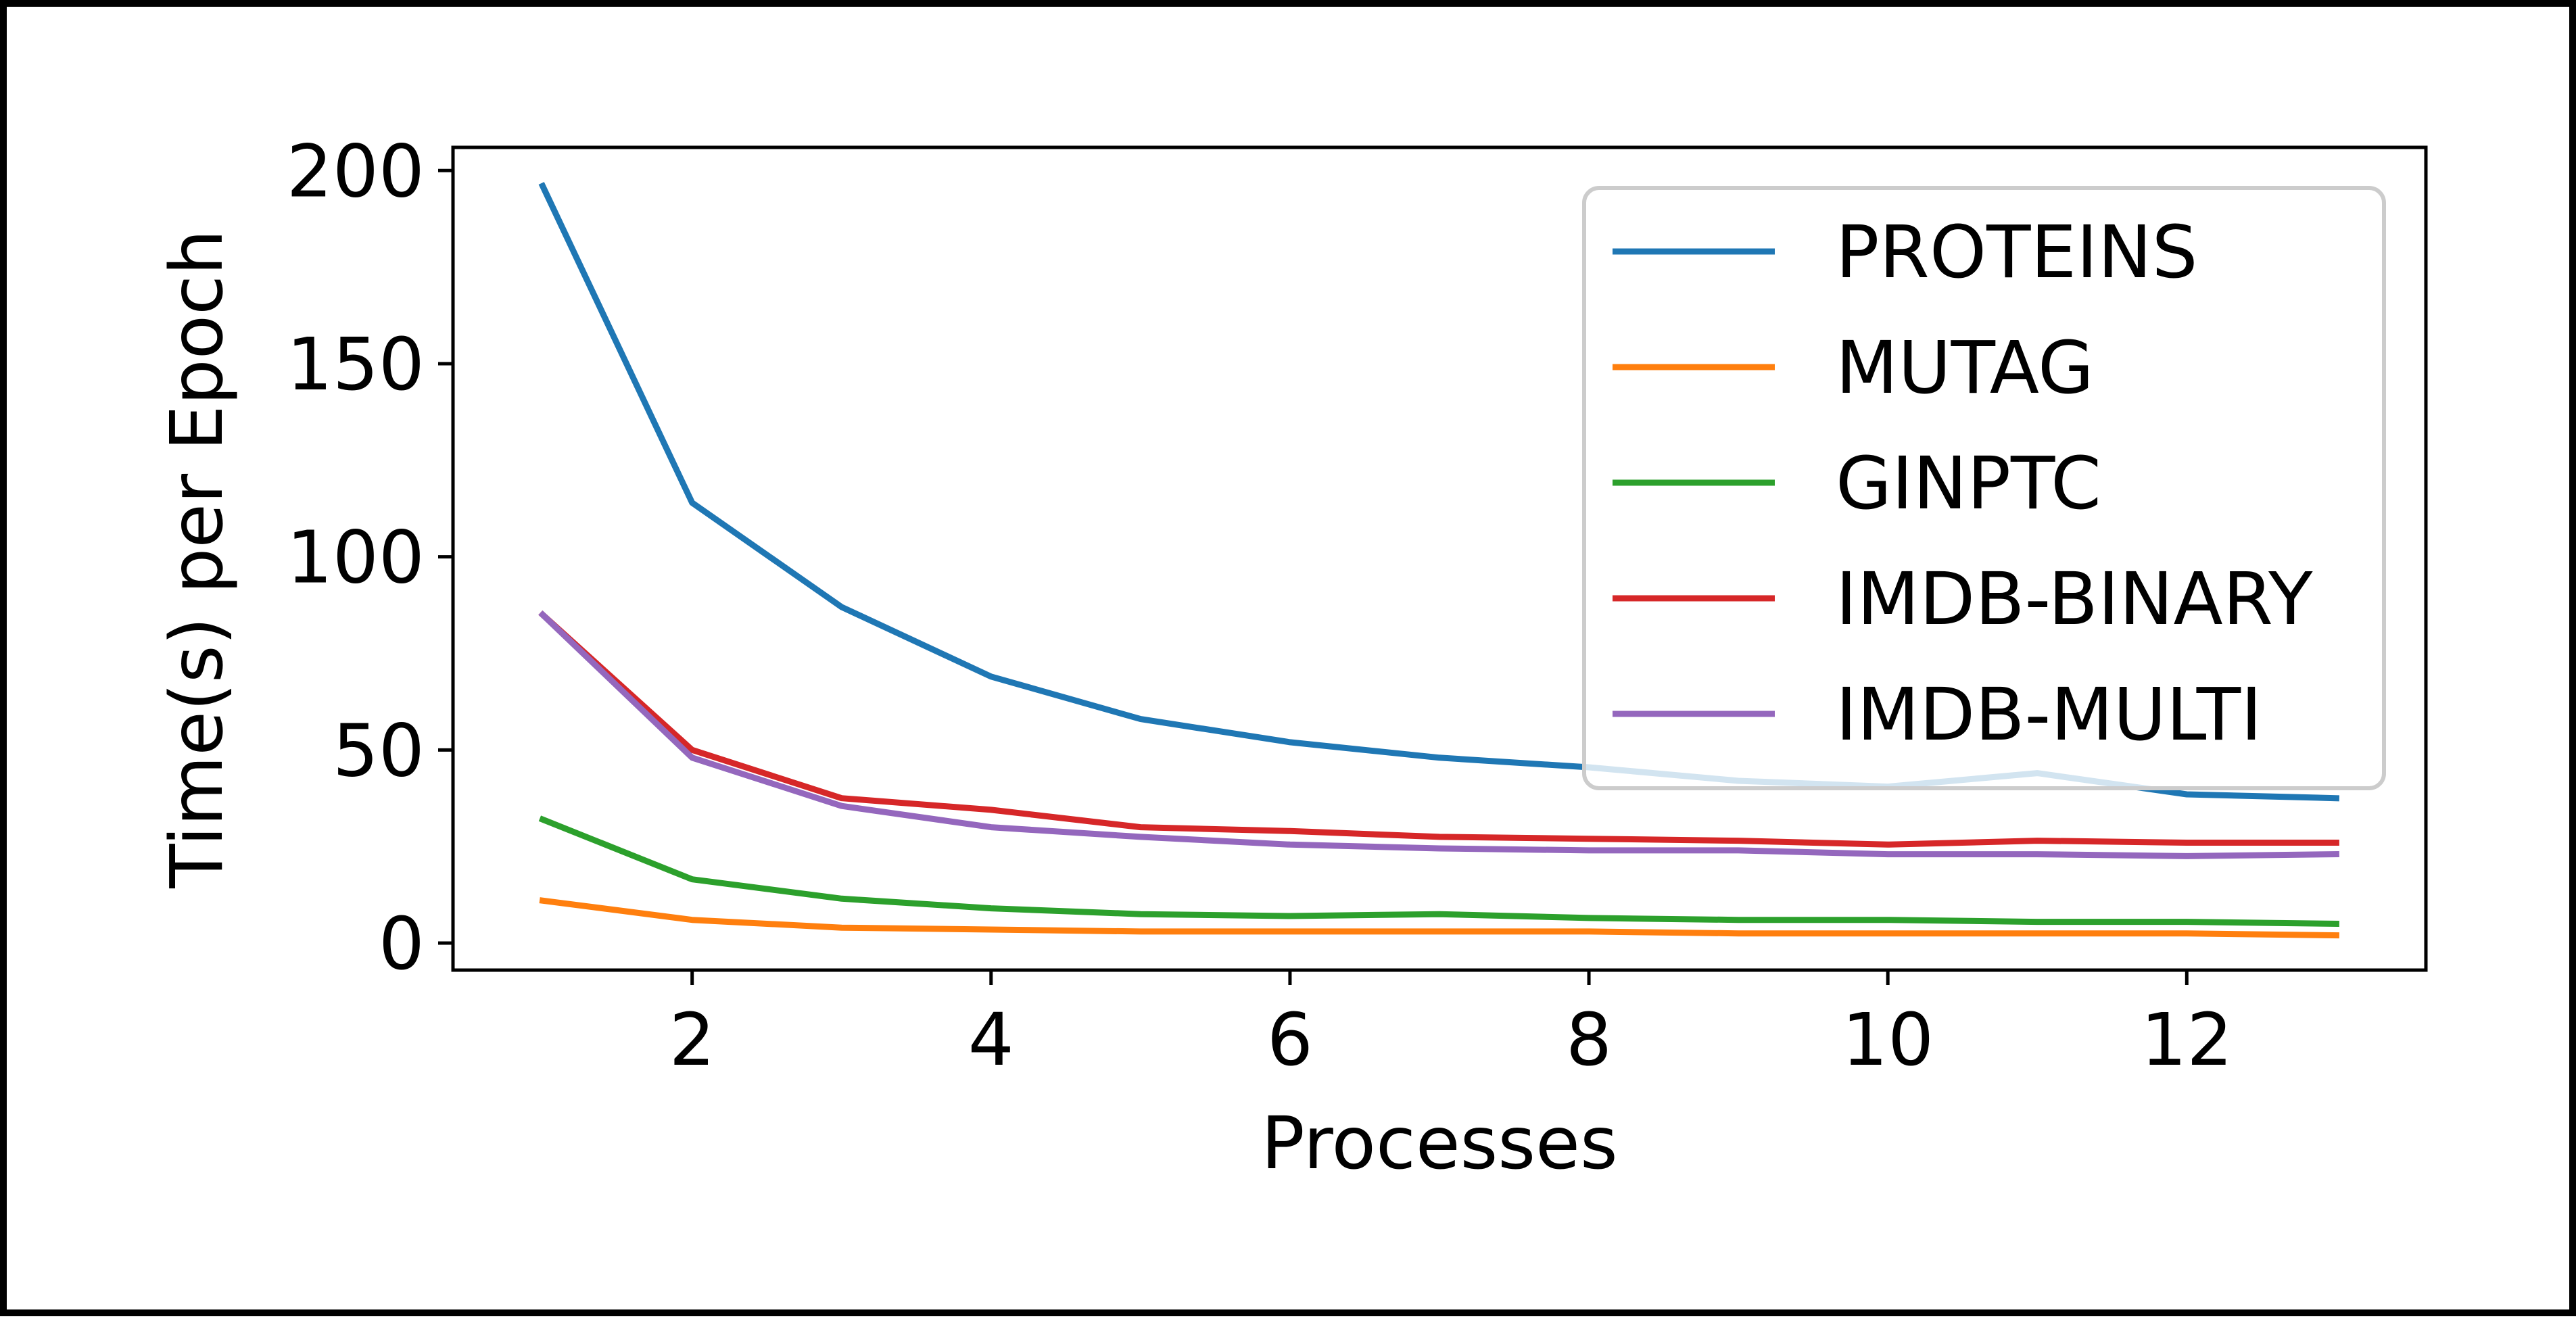 The width and height of the screenshot is (2576, 1323). What do you see at coordinates (197, 559) in the screenshot?
I see `y-axis-title: Time(s) per Epoch` at bounding box center [197, 559].